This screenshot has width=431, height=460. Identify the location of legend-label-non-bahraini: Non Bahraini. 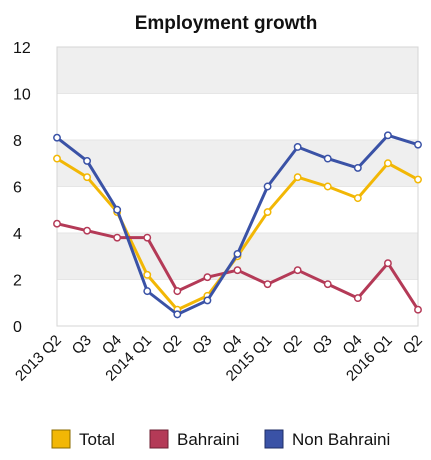
(341, 439).